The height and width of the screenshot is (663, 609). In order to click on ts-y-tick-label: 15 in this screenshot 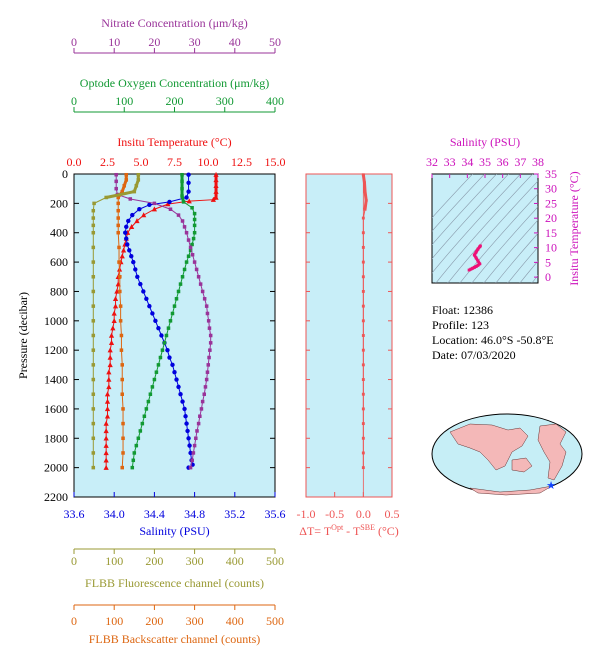, I will do `click(551, 233)`.